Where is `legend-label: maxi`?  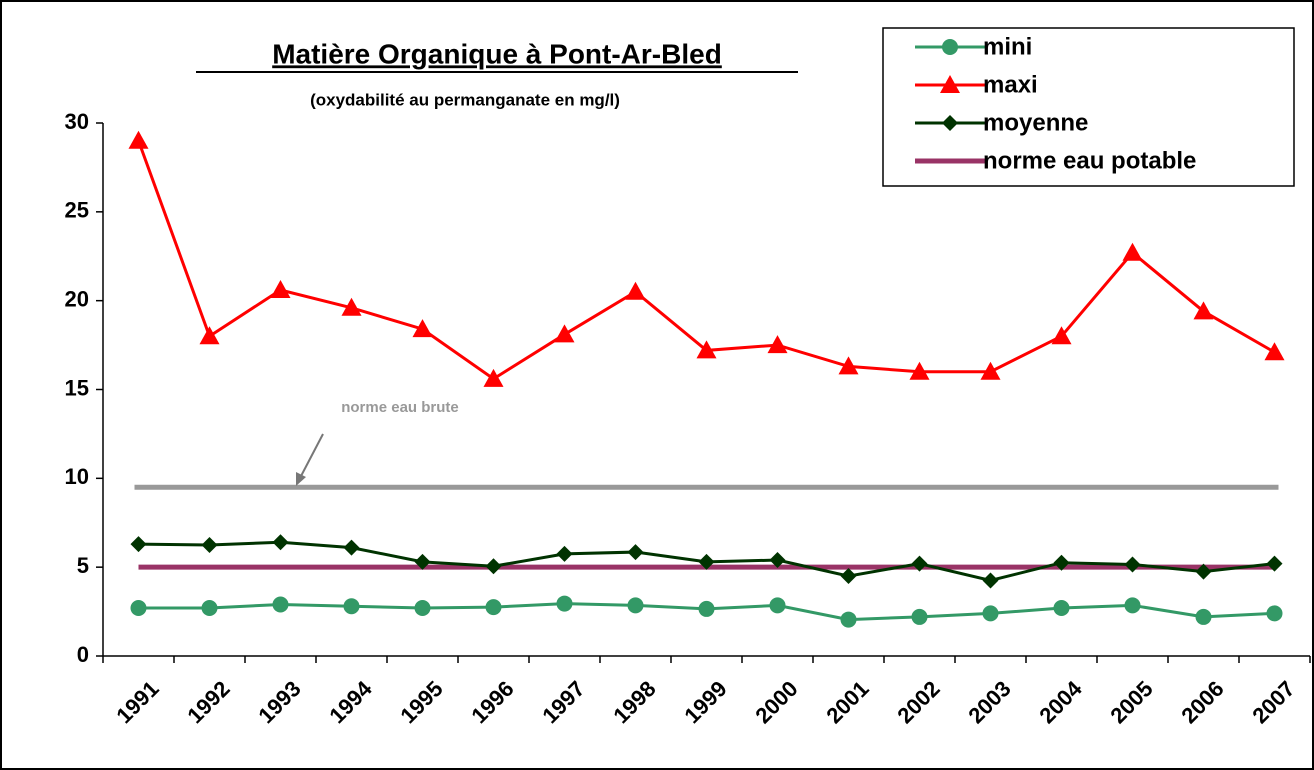
legend-label: maxi is located at coordinates (1010, 84).